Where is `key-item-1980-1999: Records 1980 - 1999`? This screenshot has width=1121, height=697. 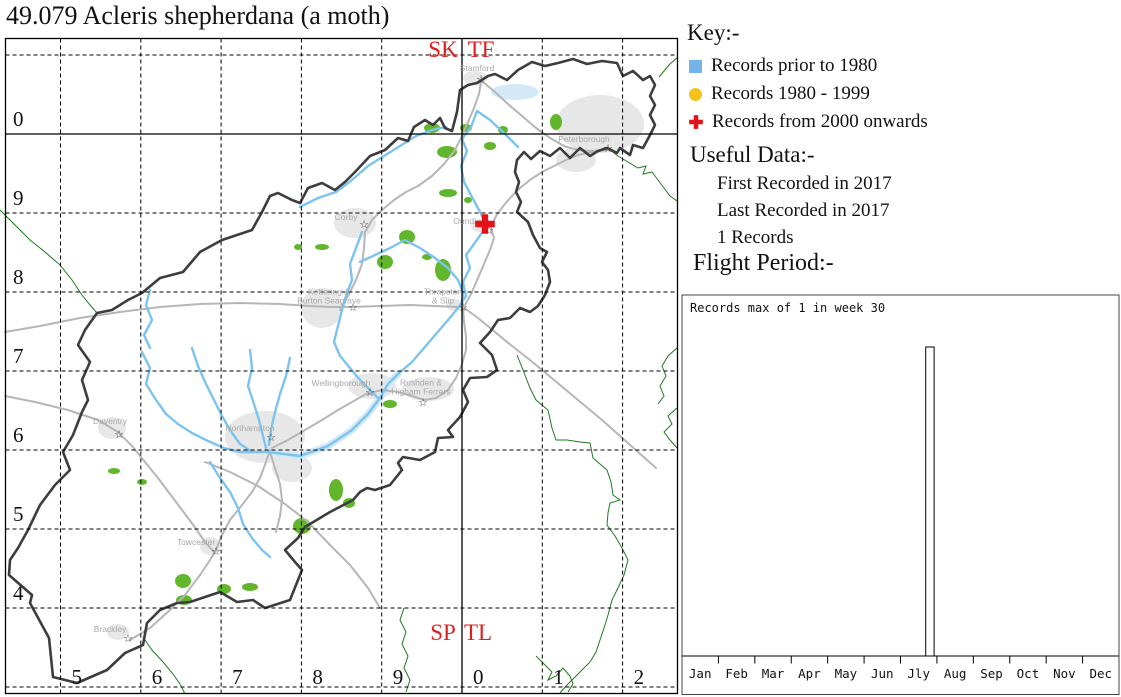
key-item-1980-1999: Records 1980 - 1999 is located at coordinates (808, 94).